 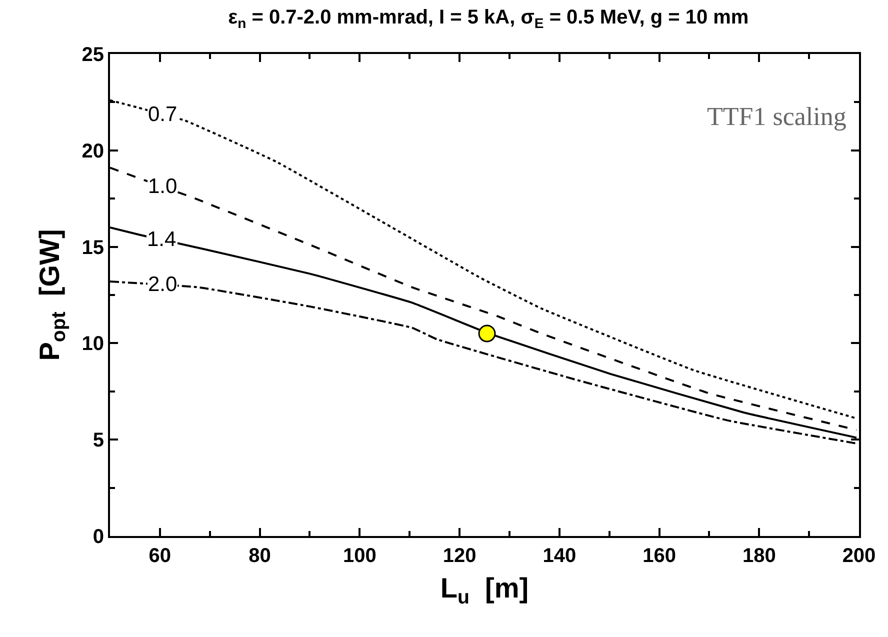 What do you see at coordinates (859, 556) in the screenshot?
I see `x-tick-label: 200` at bounding box center [859, 556].